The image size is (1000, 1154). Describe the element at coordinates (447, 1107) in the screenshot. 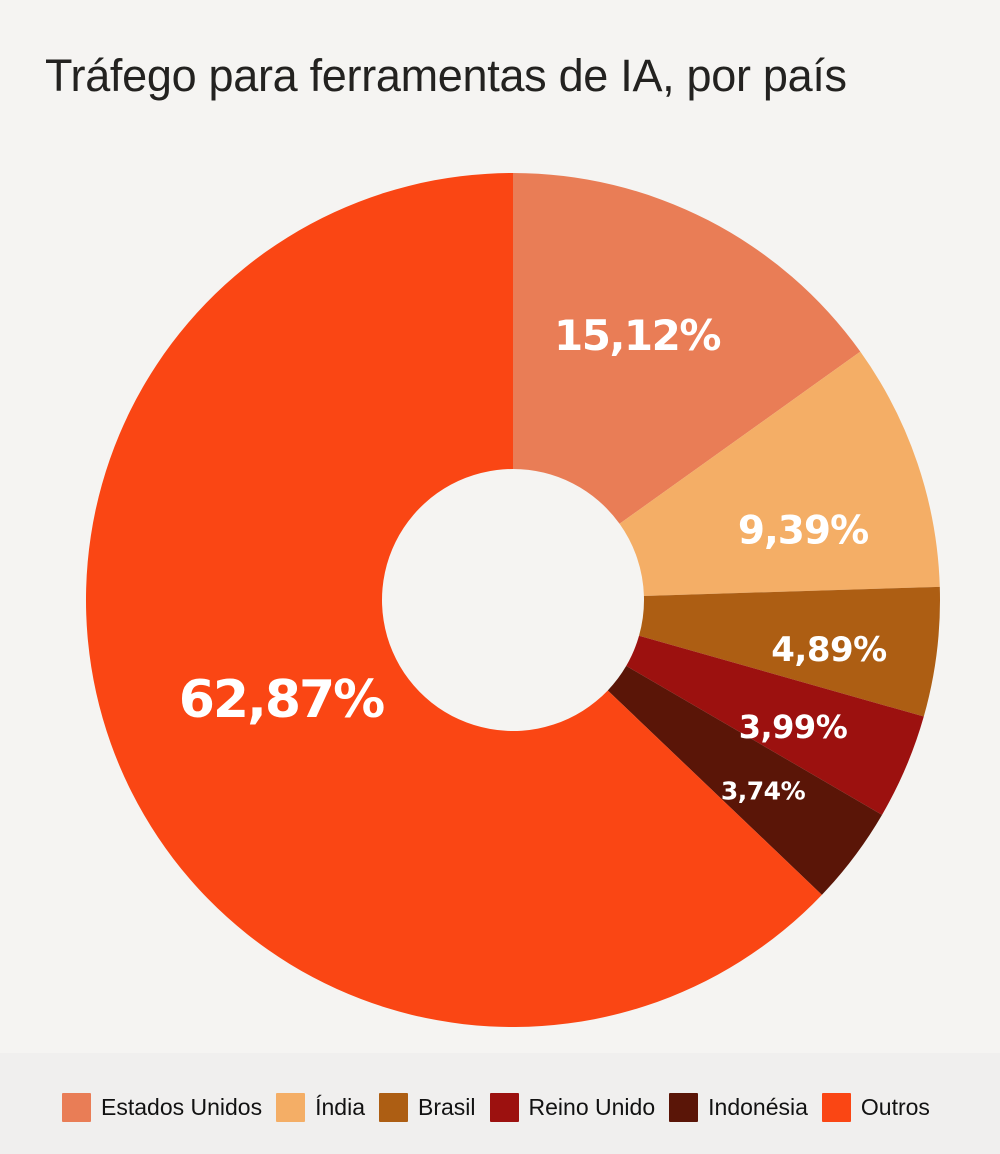

I see `legend-label-brasil: Brasil` at that location.